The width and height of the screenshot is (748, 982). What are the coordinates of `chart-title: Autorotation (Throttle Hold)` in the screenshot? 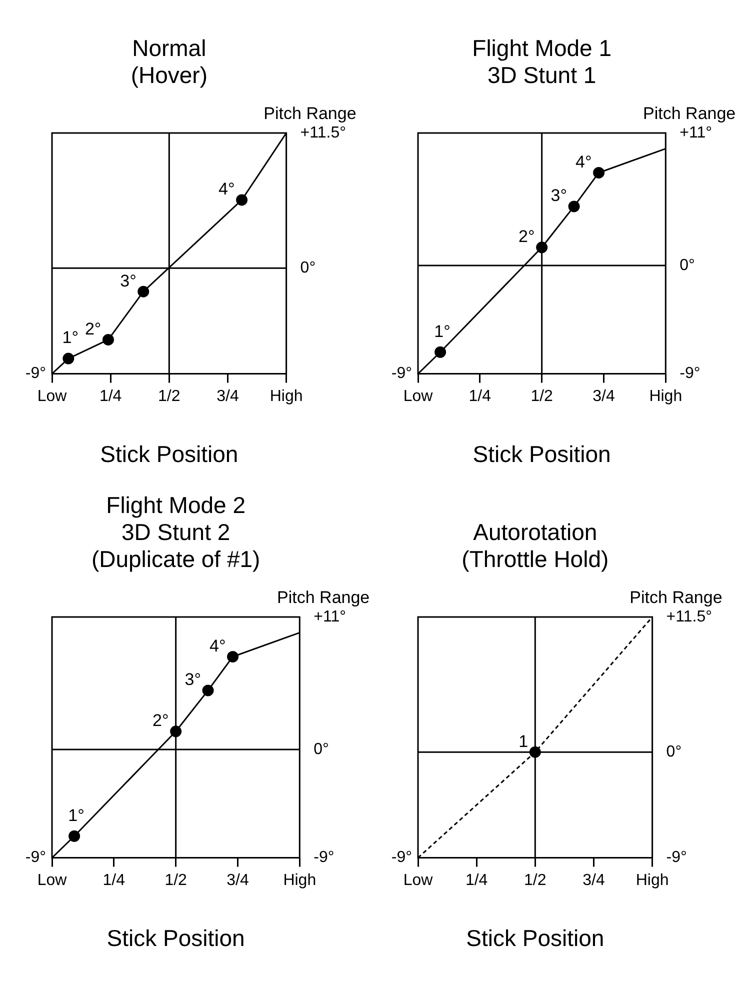 It's located at (535, 545).